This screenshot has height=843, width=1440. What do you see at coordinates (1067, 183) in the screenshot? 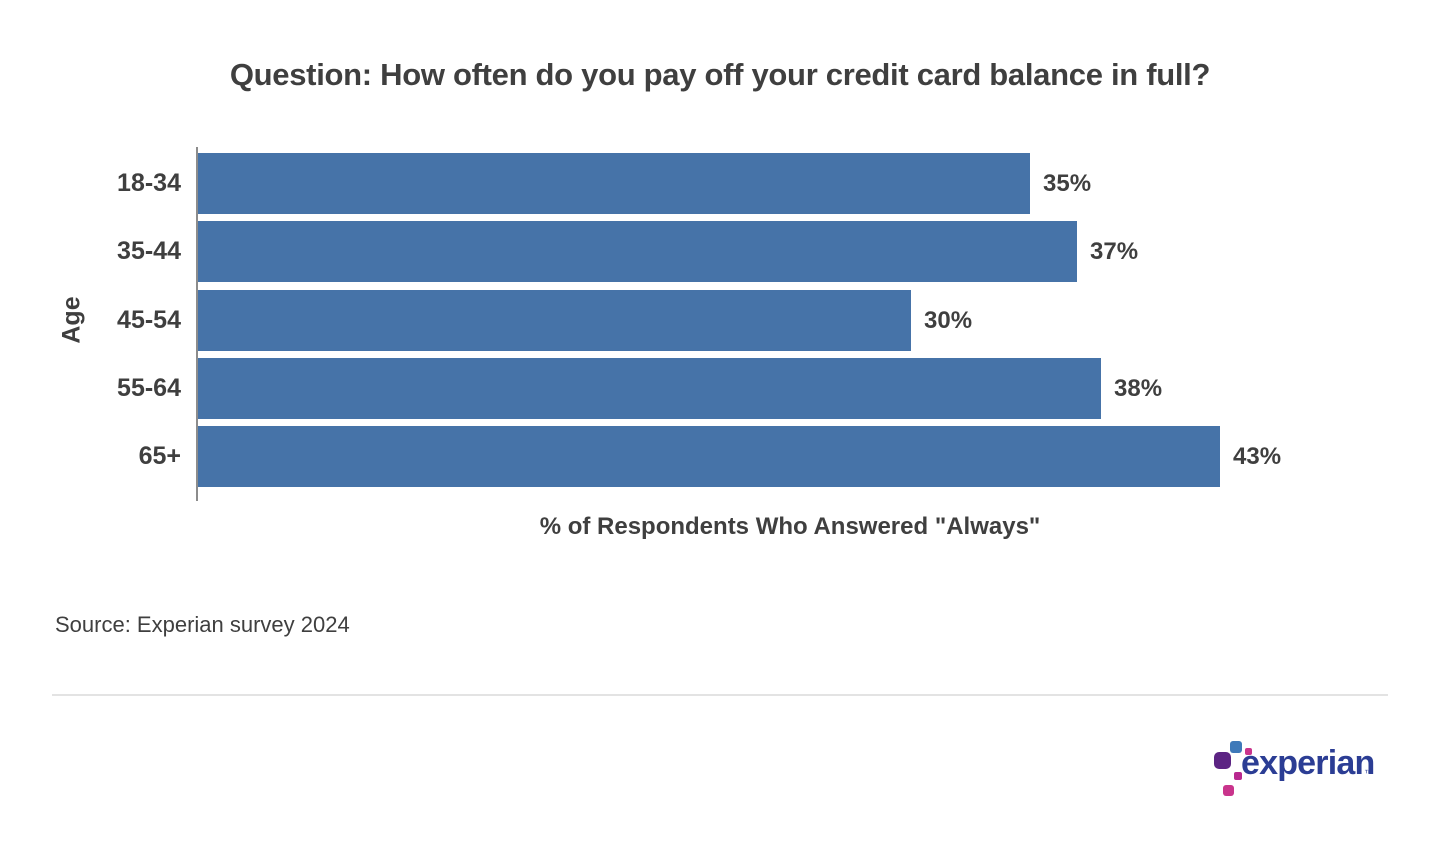
I see `bar-value-label: 35%` at bounding box center [1067, 183].